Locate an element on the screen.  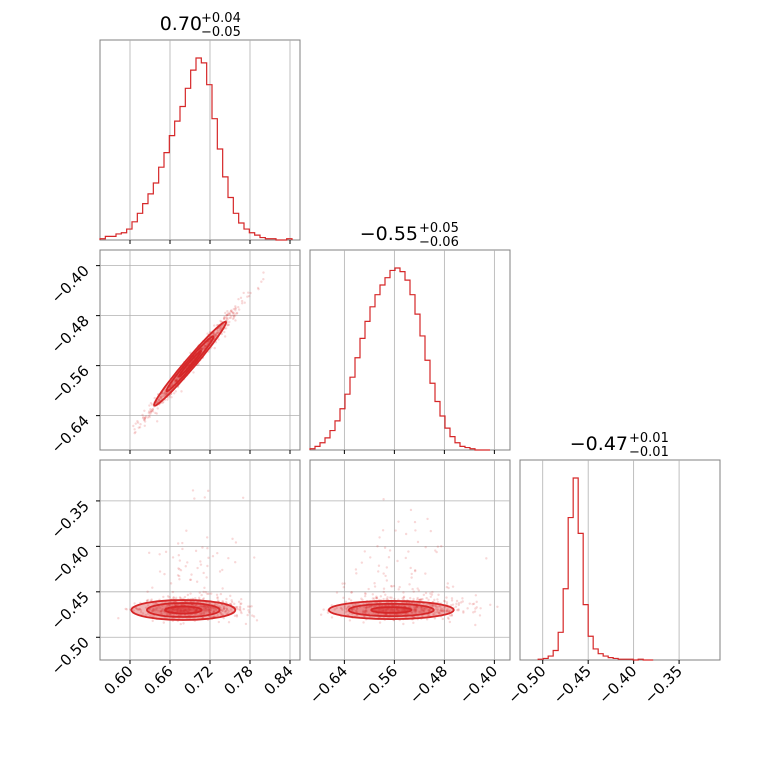
scatter-points is located at coordinates (198, 353).